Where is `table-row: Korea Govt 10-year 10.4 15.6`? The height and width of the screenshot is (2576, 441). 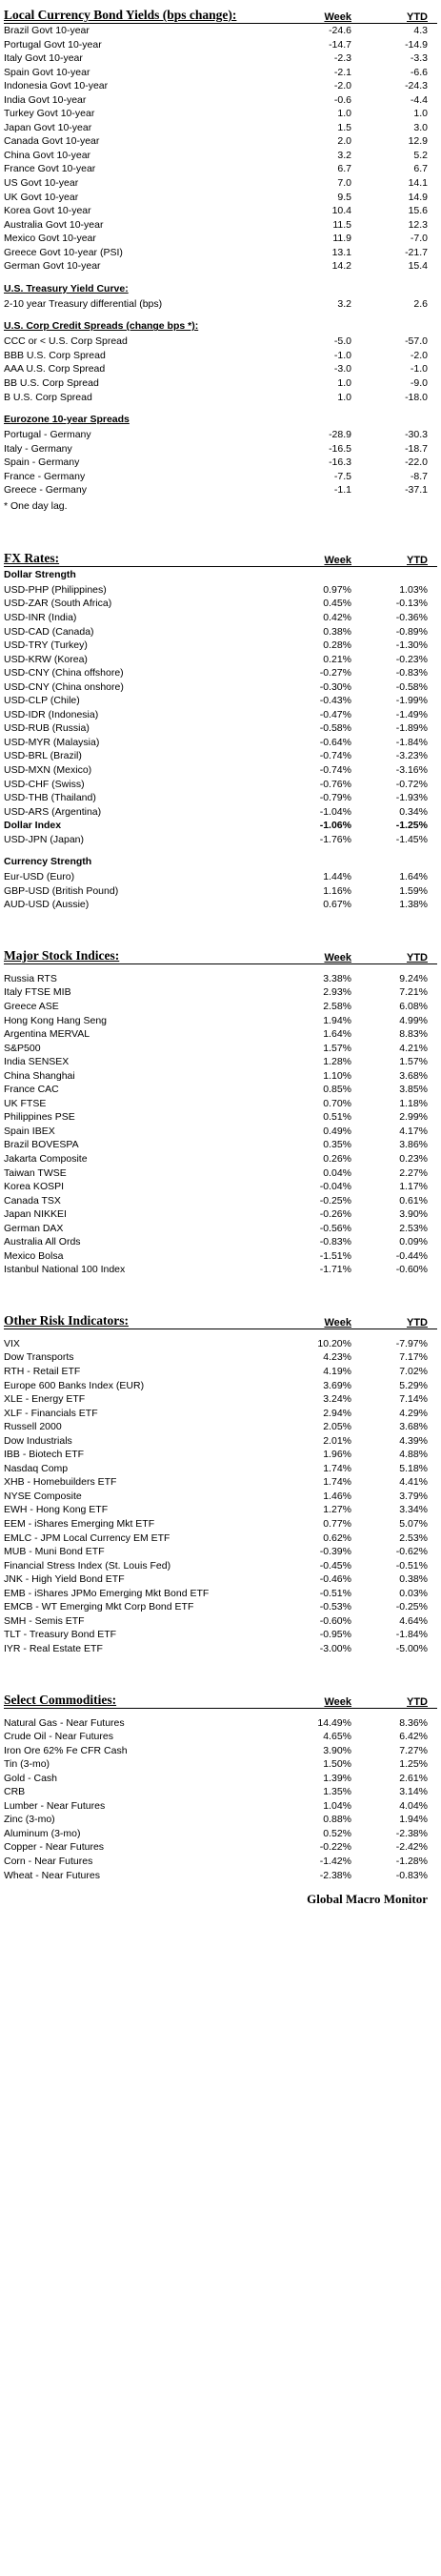
table-row: Korea Govt 10-year 10.4 15.6 is located at coordinates (220, 211).